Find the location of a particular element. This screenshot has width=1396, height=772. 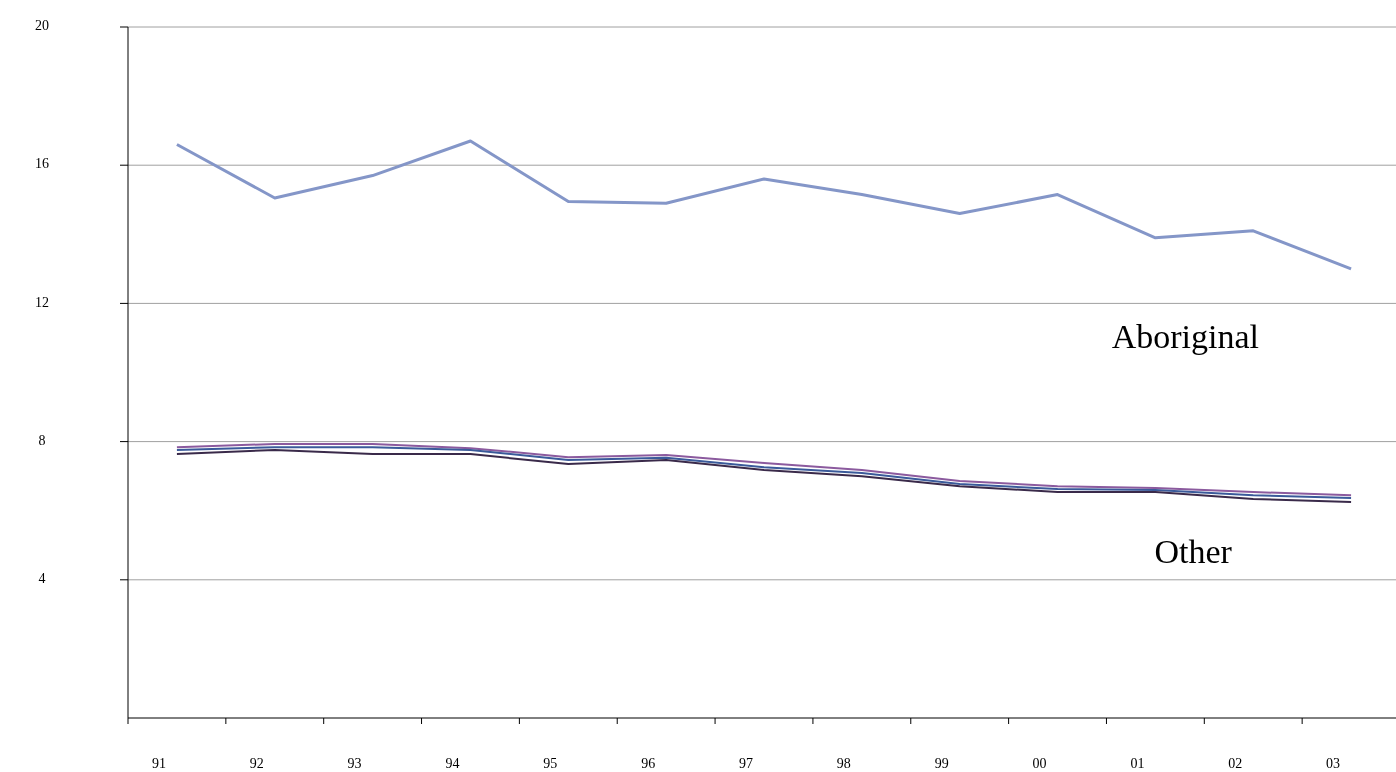

y-tick-label: 16 is located at coordinates (42, 164).